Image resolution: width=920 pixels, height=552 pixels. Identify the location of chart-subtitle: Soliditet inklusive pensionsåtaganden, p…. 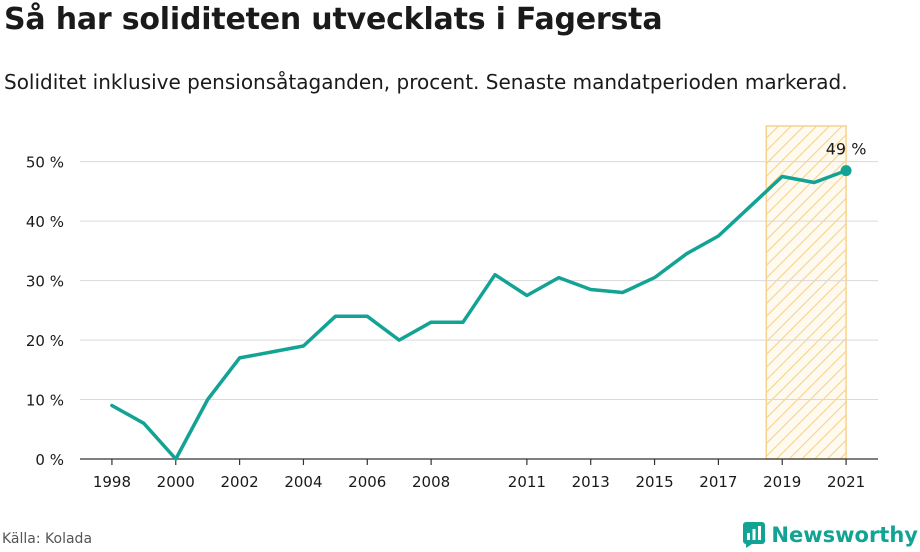
(426, 82).